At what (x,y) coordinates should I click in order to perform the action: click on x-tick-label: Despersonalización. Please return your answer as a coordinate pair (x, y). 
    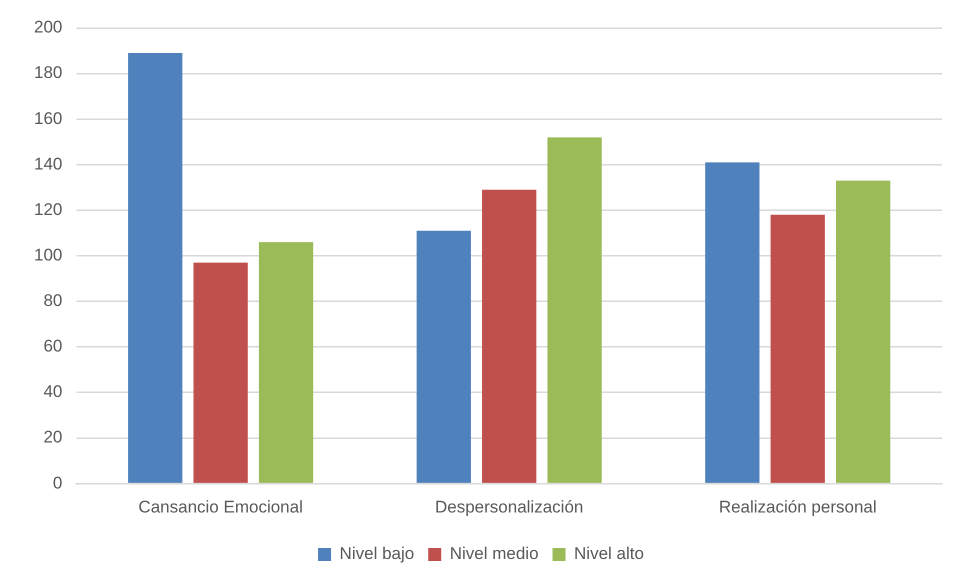
    Looking at the image, I should click on (509, 506).